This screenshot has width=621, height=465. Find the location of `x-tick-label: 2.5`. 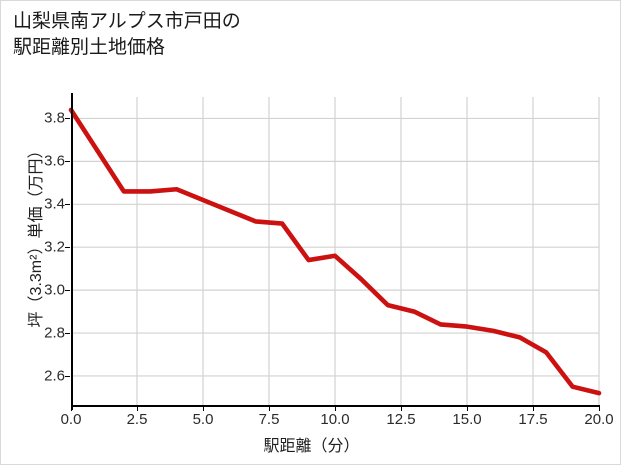

x-tick-label: 2.5 is located at coordinates (137, 419).